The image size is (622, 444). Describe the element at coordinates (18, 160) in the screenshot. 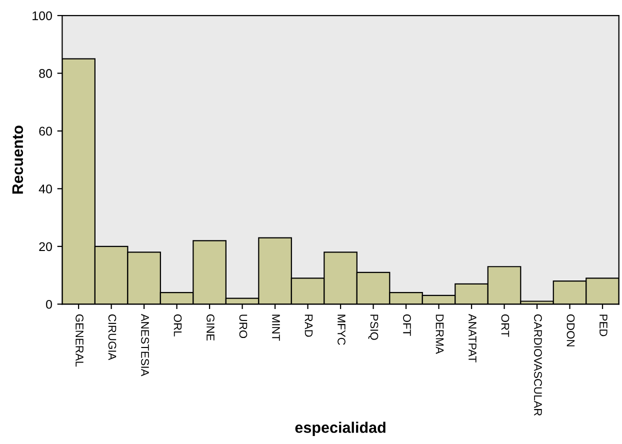

I see `y-axis-title: Recuento` at that location.